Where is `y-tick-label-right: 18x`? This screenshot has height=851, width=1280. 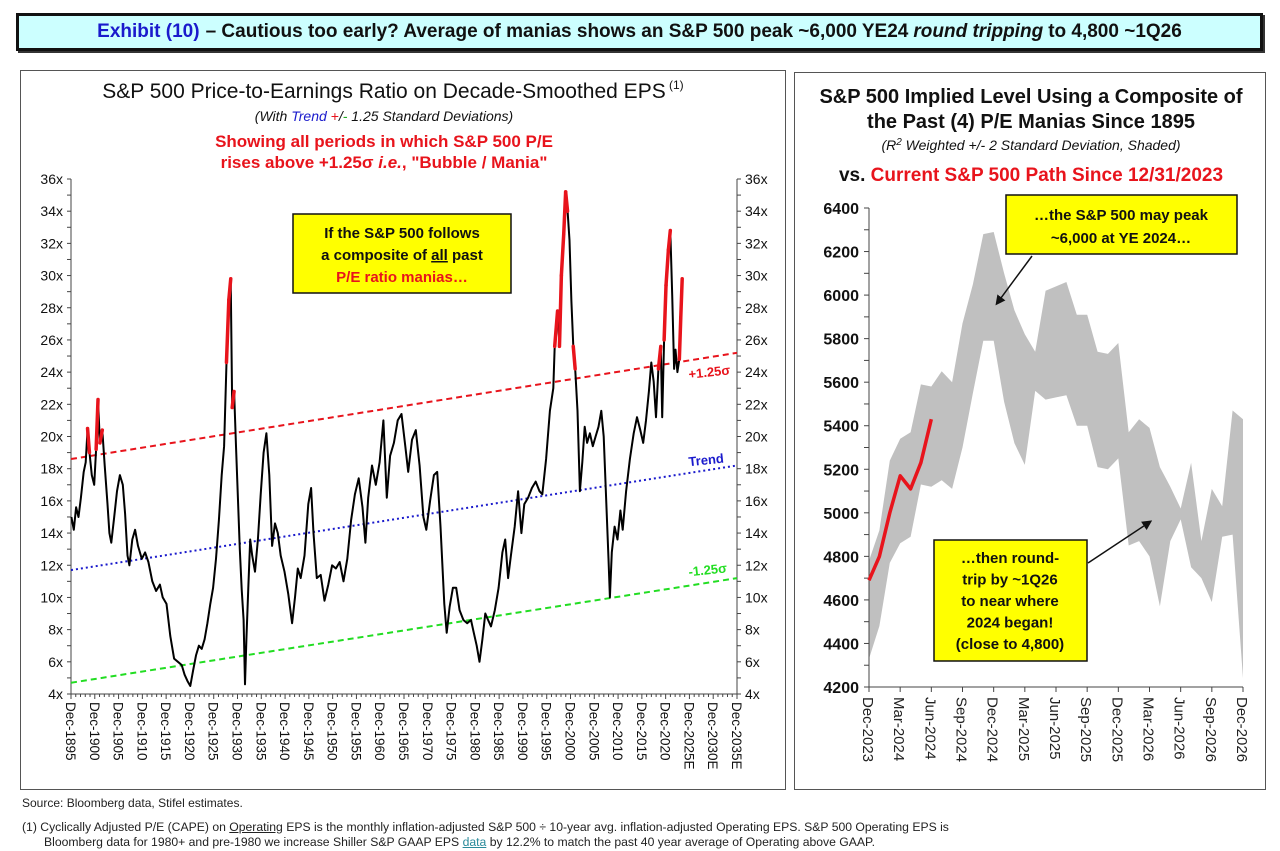
y-tick-label-right: 18x is located at coordinates (756, 469).